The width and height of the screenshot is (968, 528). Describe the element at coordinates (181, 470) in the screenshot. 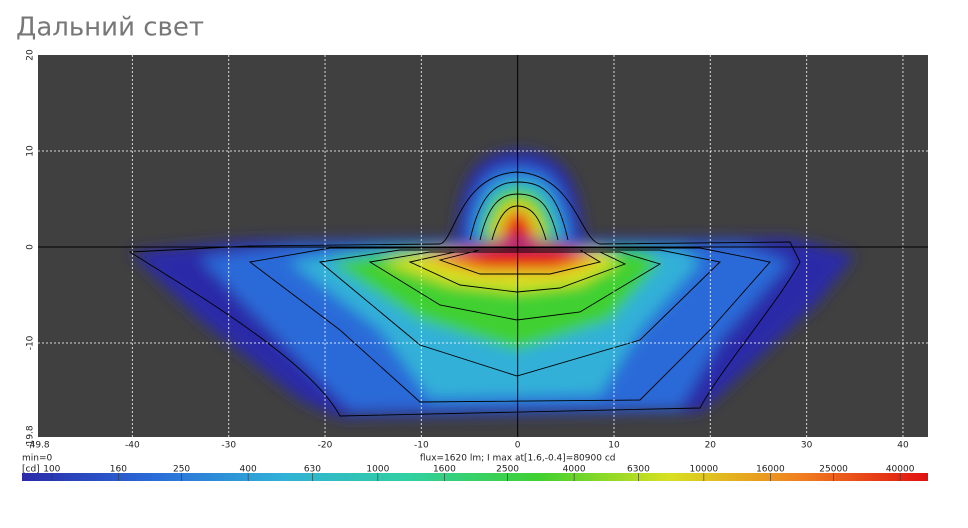

I see `colorbar-tick-label: 250` at that location.